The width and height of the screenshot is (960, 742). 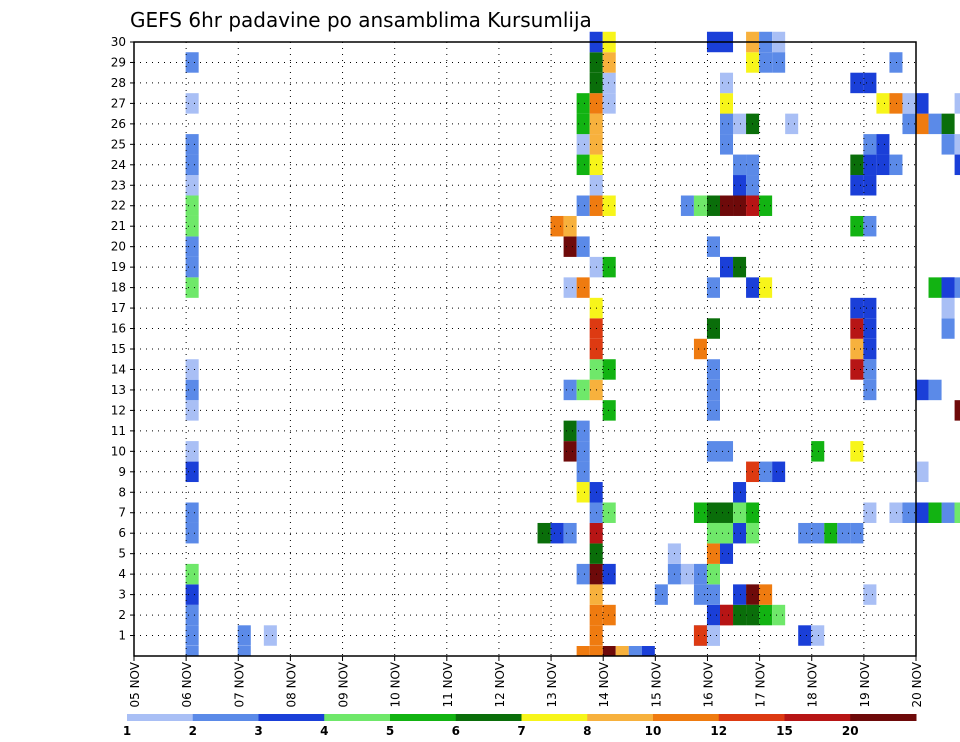 What do you see at coordinates (118, 165) in the screenshot?
I see `y-tick-label: 24` at bounding box center [118, 165].